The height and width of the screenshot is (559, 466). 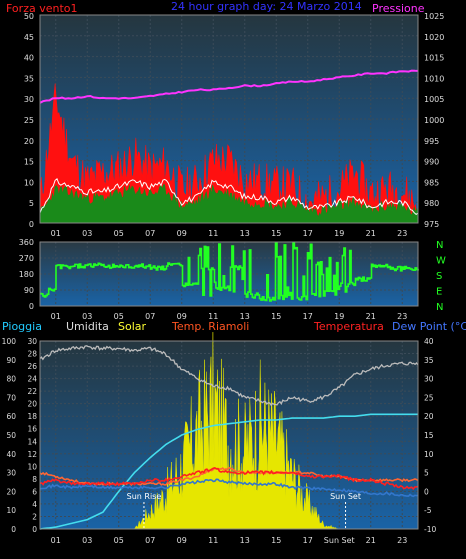 What do you see at coordinates (182, 316) in the screenshot?
I see `panel2-x-tick-4: 09` at bounding box center [182, 316].